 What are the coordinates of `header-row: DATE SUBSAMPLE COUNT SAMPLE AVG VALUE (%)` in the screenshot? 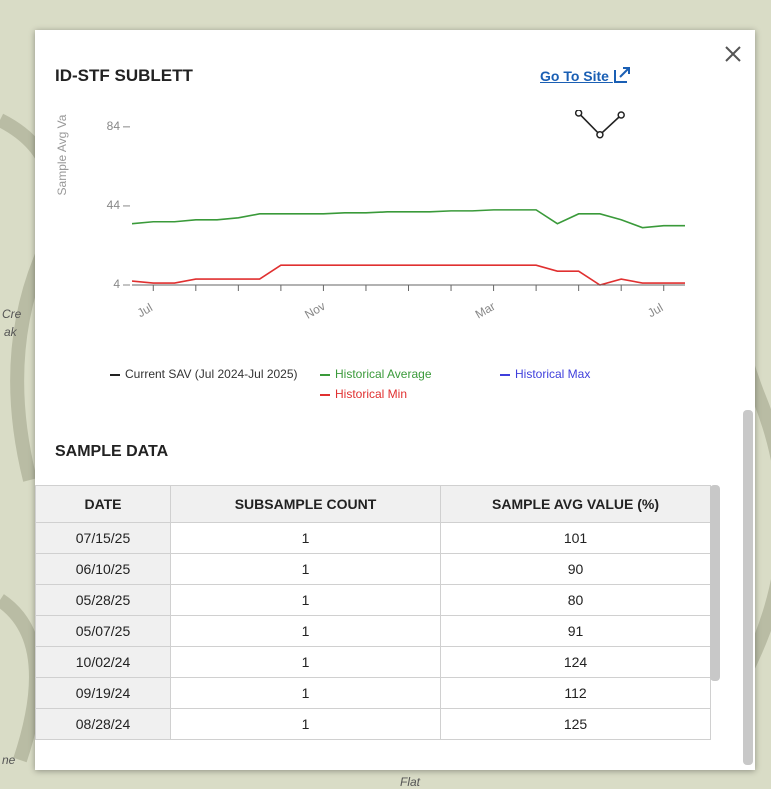 It's located at (373, 504).